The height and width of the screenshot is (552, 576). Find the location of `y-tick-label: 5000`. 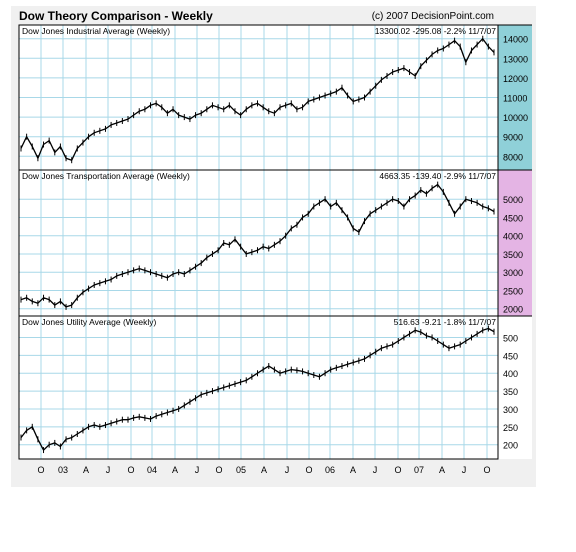

y-tick-label: 5000 is located at coordinates (513, 200).